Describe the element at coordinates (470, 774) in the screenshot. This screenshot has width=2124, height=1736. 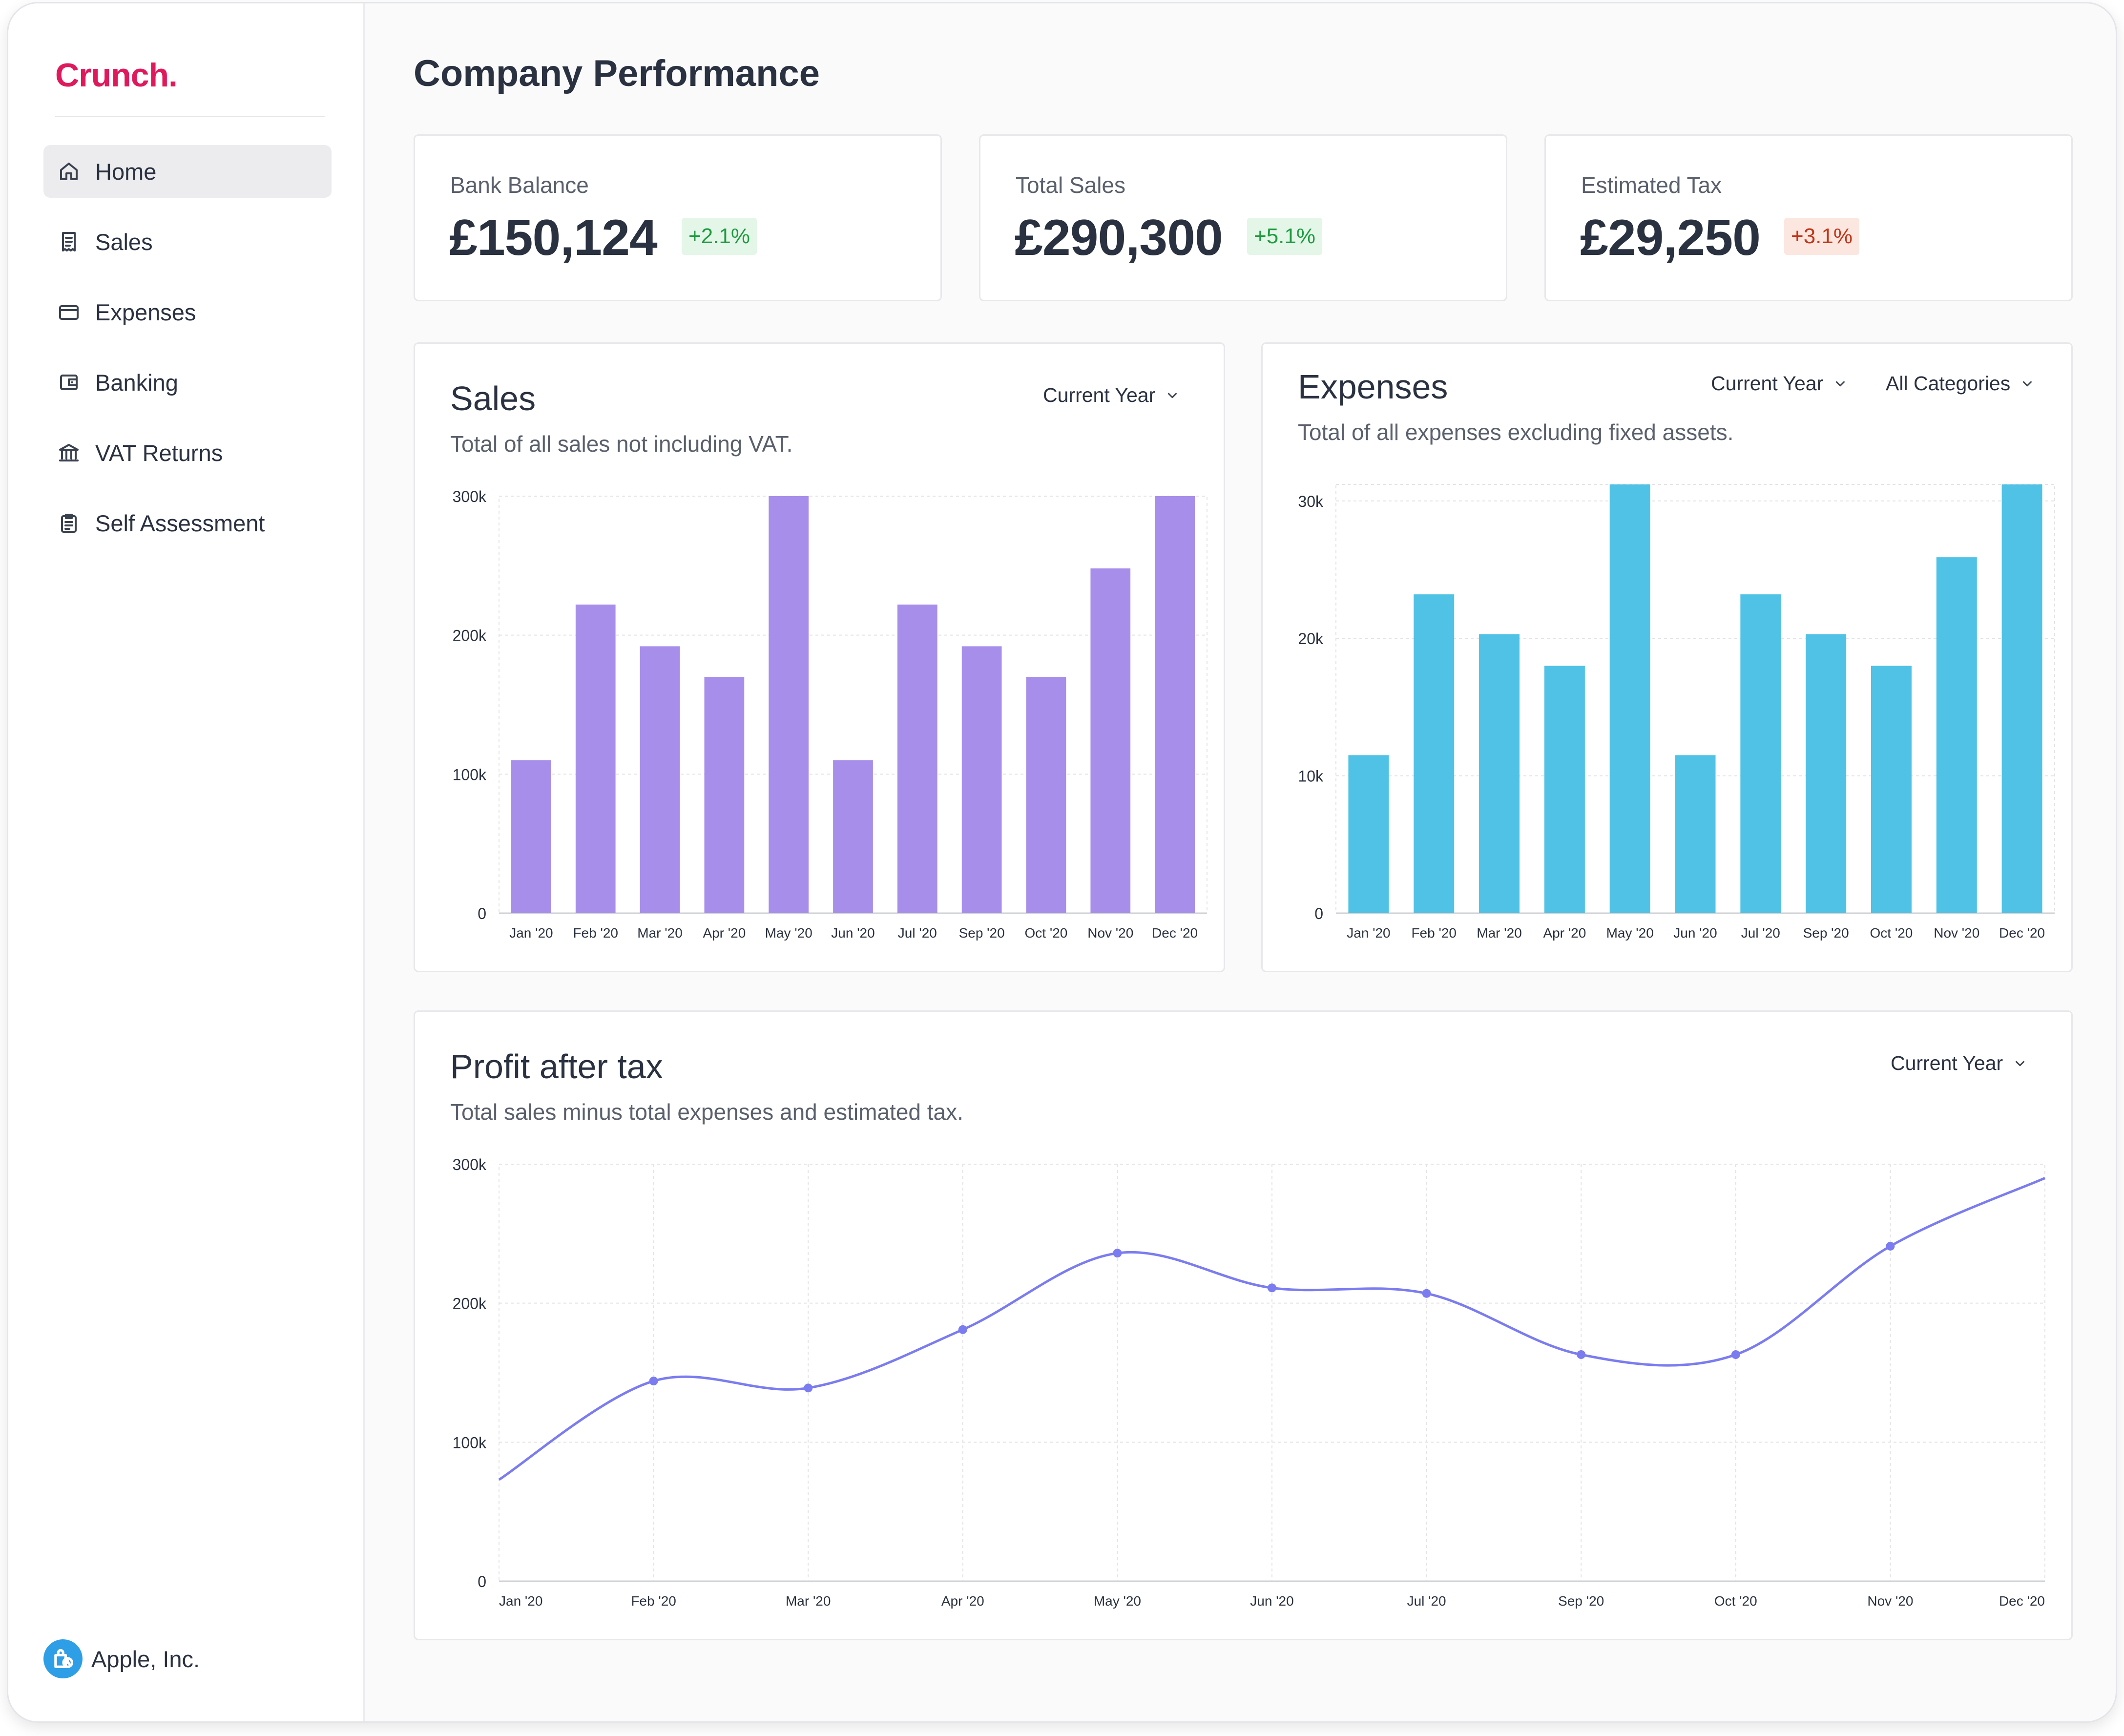
I see `y-tick-label: 100k` at that location.